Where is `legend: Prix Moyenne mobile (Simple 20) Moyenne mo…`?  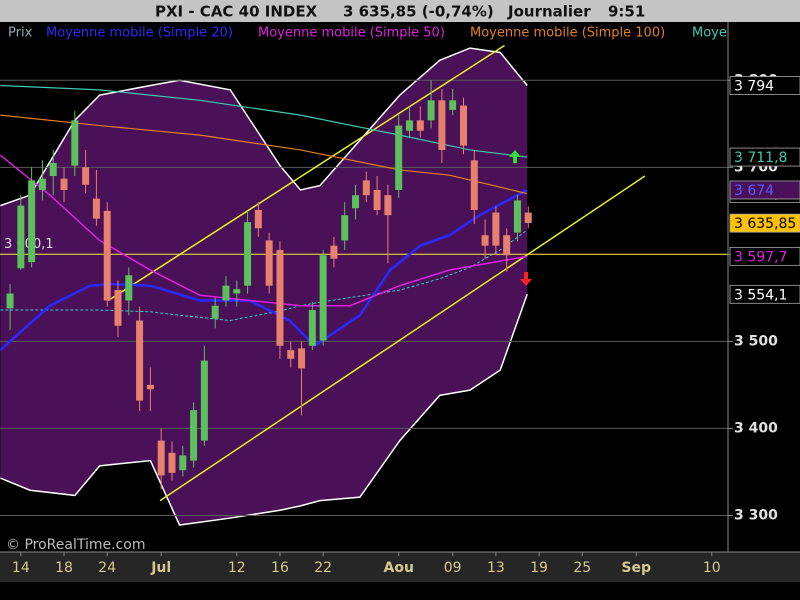
legend: Prix Moyenne mobile (Simple 20) Moyenne mo… is located at coordinates (367, 33).